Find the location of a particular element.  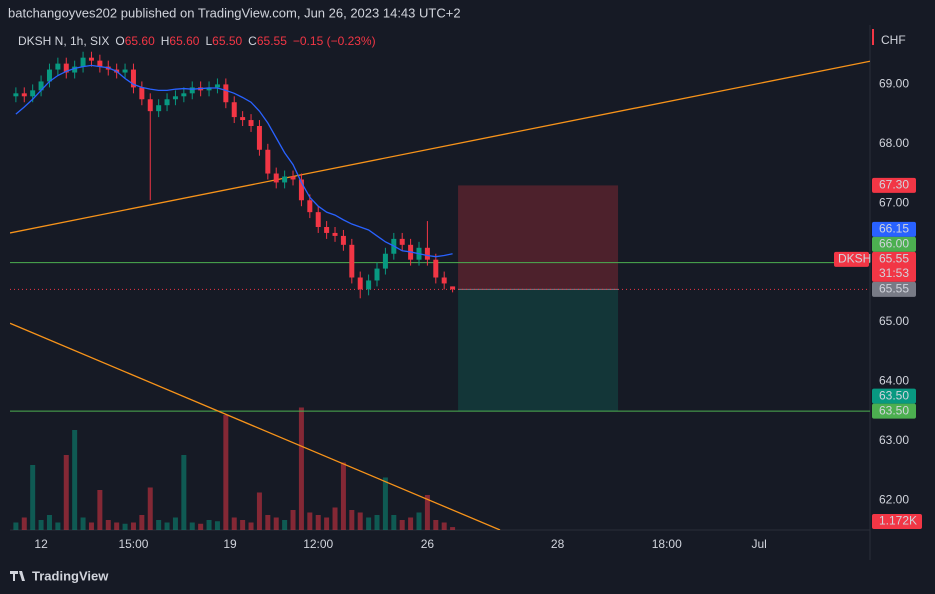

logo is located at coordinates (17, 576).